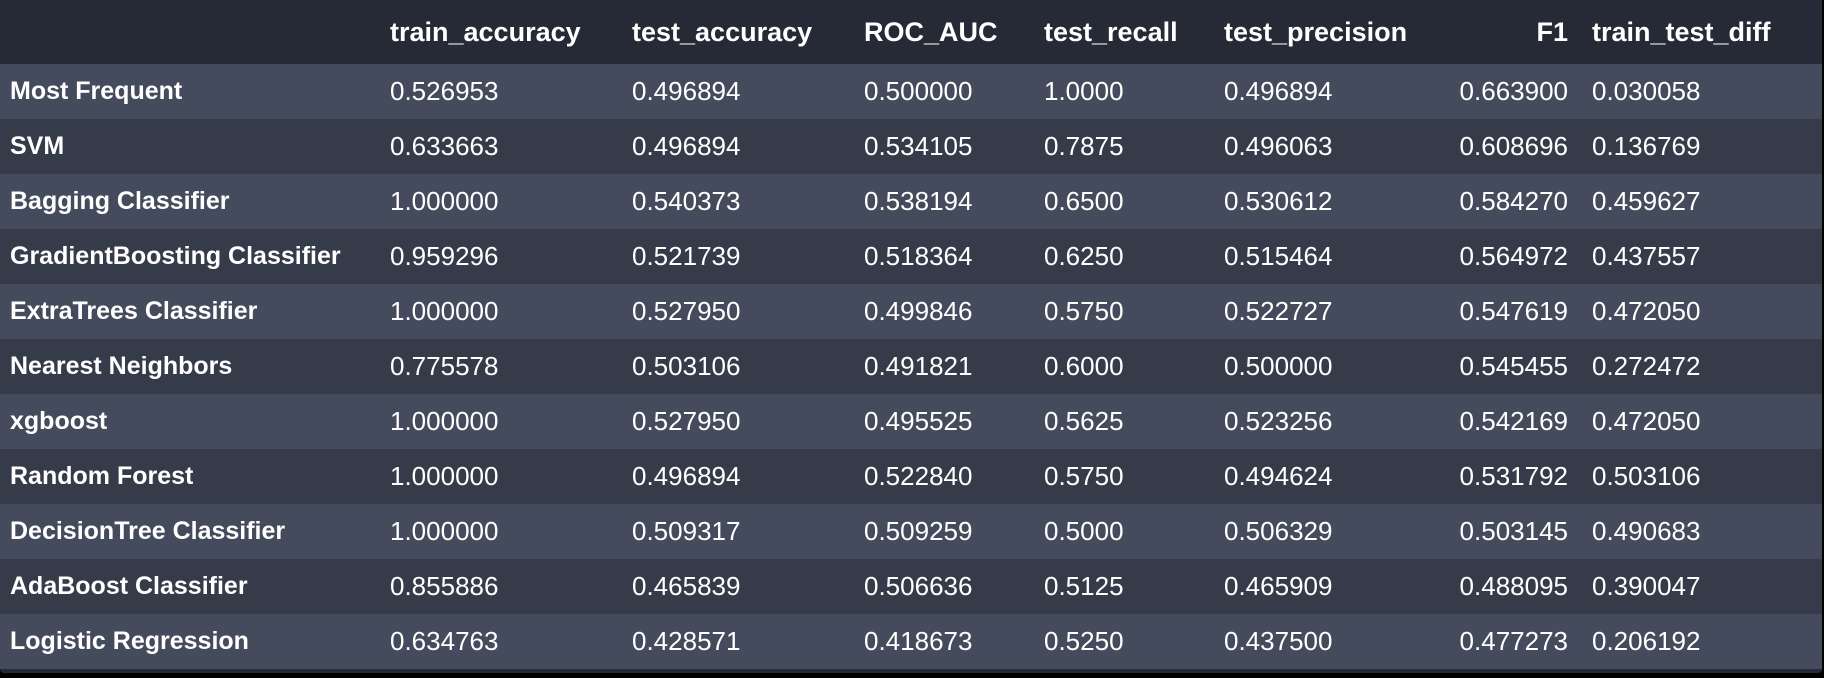 Image resolution: width=1824 pixels, height=678 pixels. Describe the element at coordinates (918, 366) in the screenshot. I see `roc-auc-cell: 0.491821` at that location.